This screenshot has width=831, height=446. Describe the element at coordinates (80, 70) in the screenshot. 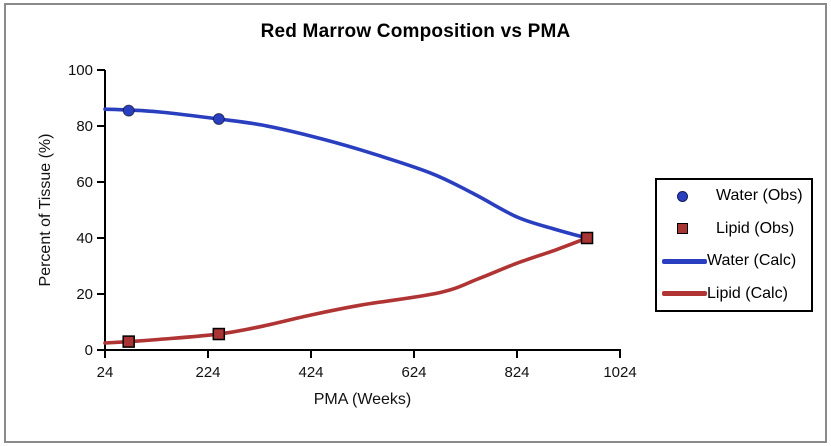

I see `y-tick-label: 100` at that location.